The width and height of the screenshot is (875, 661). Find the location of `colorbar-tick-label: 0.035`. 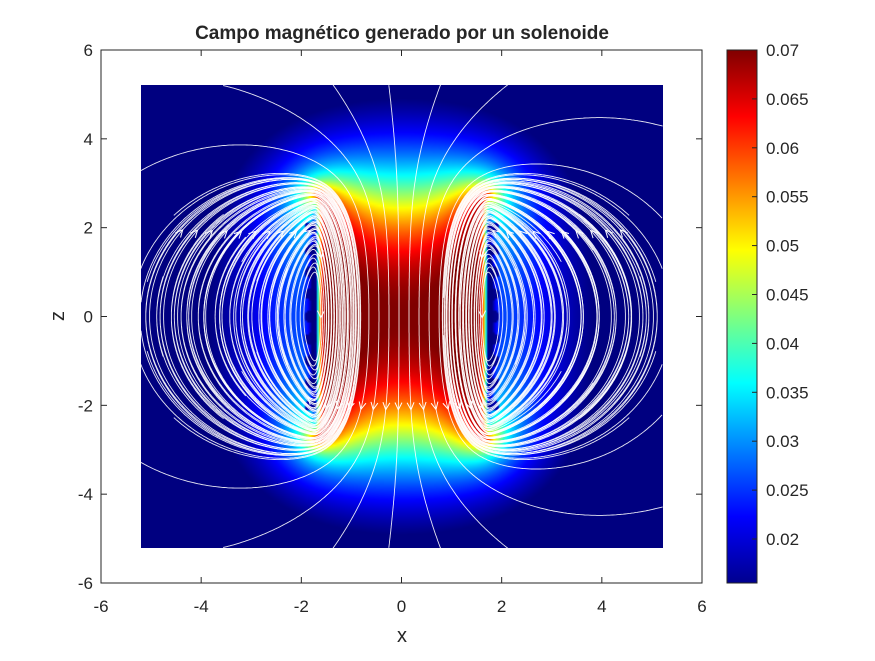

colorbar-tick-label: 0.035 is located at coordinates (787, 392).